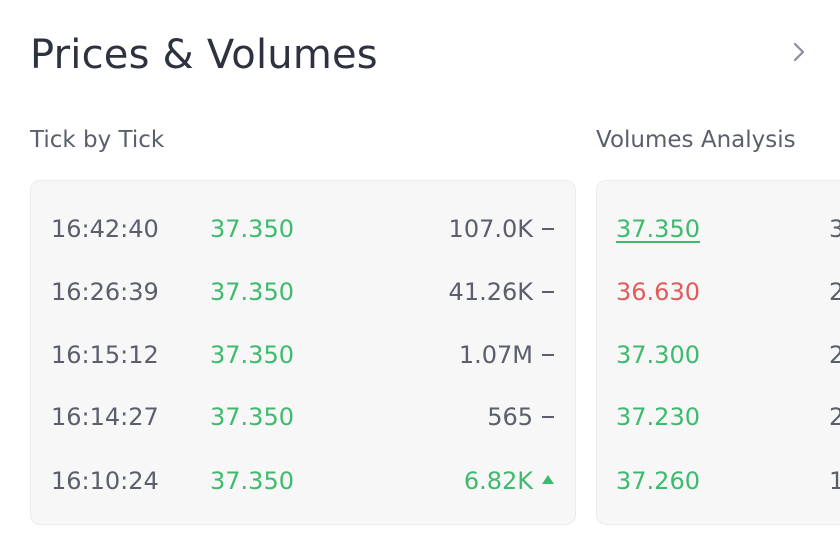  I want to click on tick-row: 16:26:39 37.350 41.26K, so click(303, 292).